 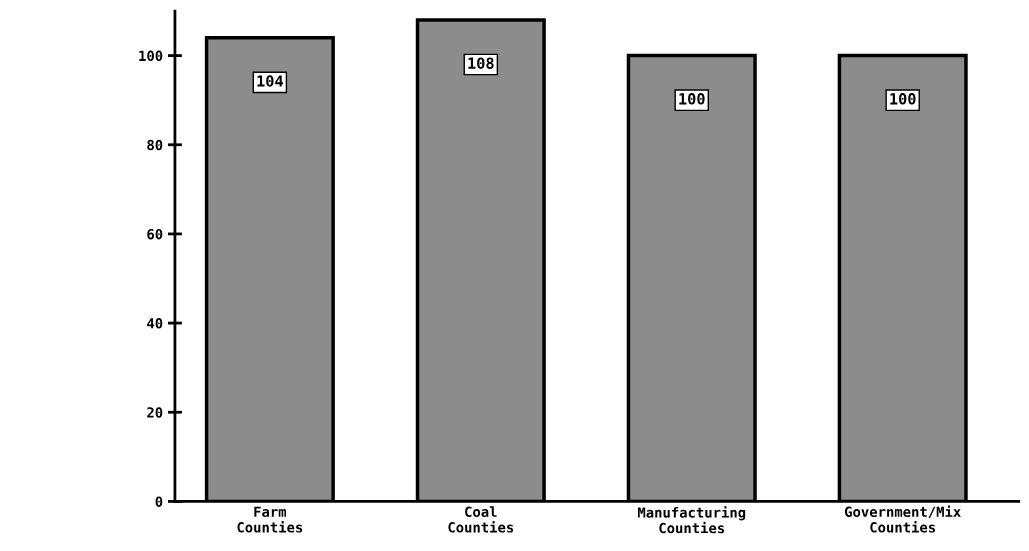 I want to click on x-tick-label: Government/Mix Counties, so click(x=902, y=519).